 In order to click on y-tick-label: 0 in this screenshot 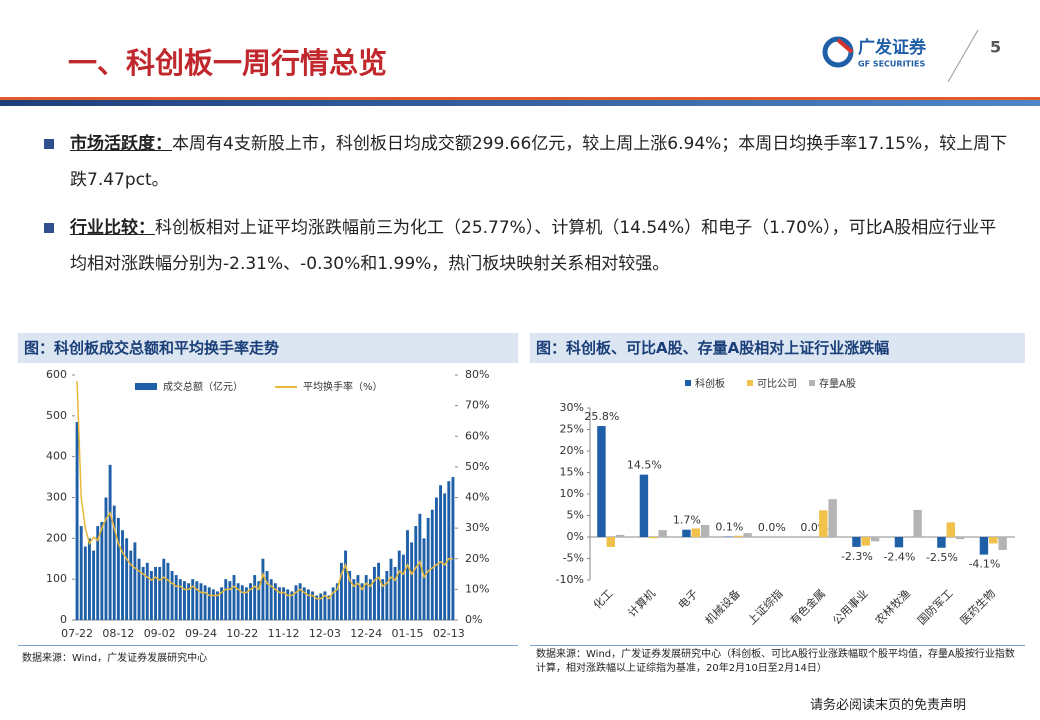, I will do `click(63, 619)`.